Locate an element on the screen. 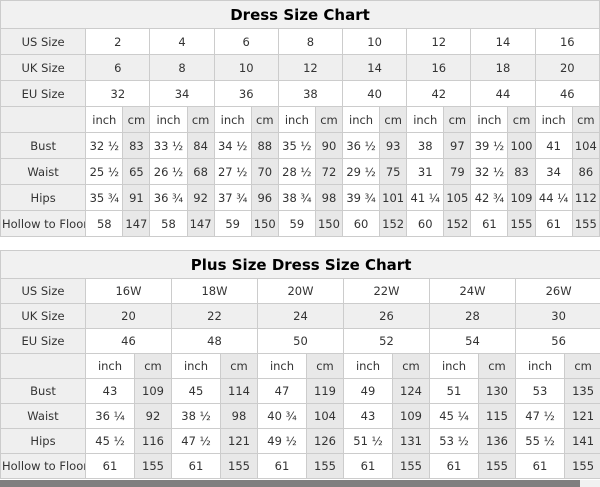  measure-cm-cell: 105 is located at coordinates (457, 198).